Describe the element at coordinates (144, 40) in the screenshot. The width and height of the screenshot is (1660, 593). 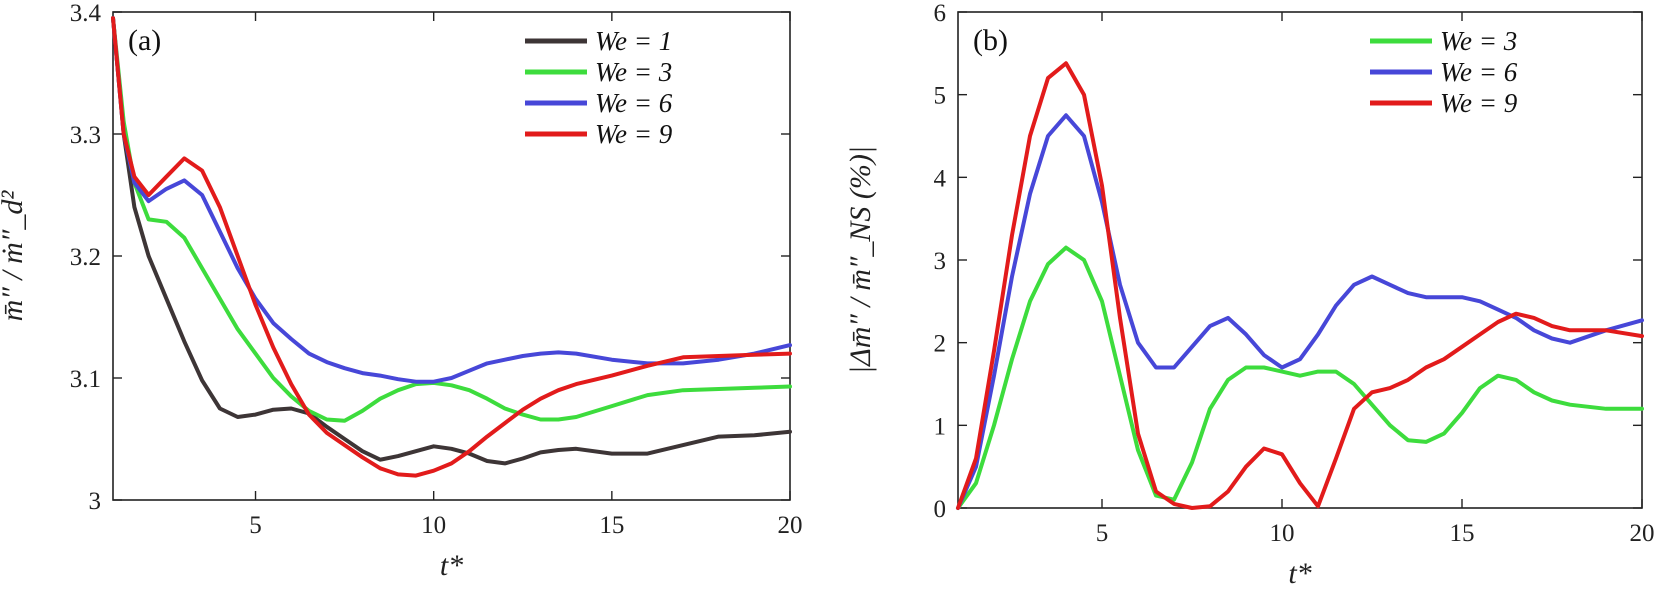
I see `panel-label: (a)` at that location.